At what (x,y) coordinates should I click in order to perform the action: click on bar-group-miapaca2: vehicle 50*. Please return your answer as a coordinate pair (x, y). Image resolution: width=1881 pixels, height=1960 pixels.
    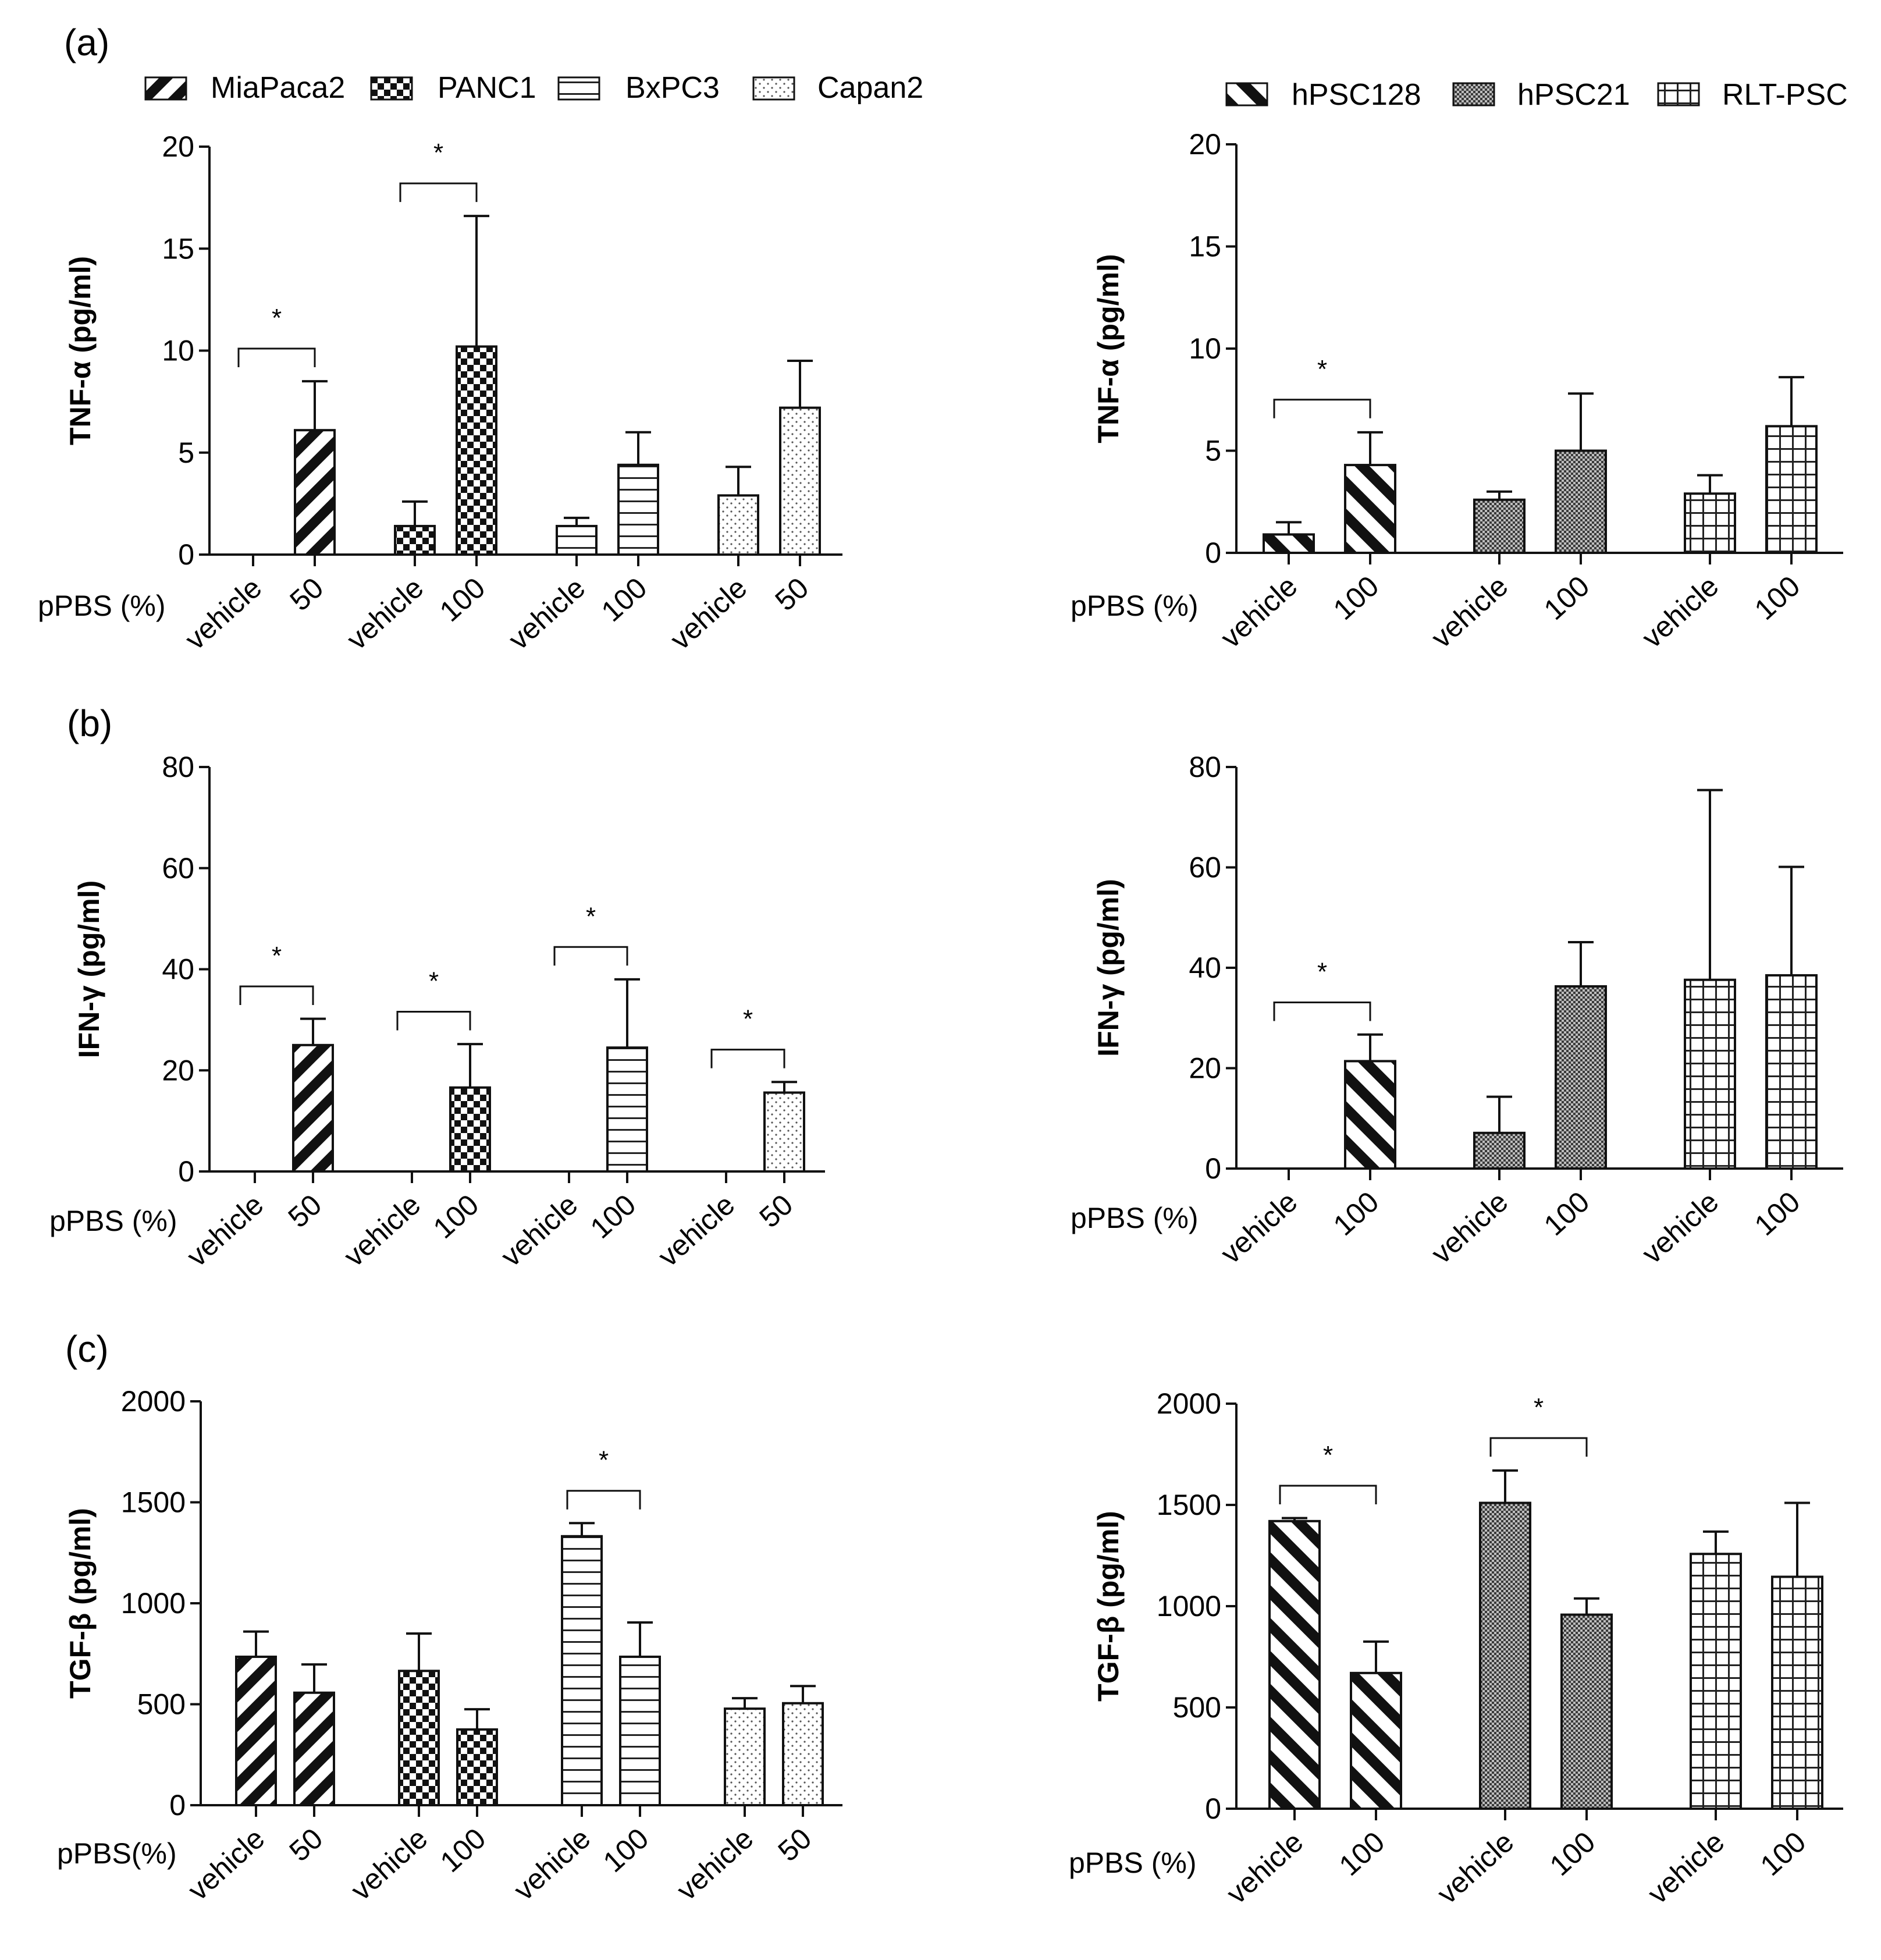
    Looking at the image, I should click on (257, 480).